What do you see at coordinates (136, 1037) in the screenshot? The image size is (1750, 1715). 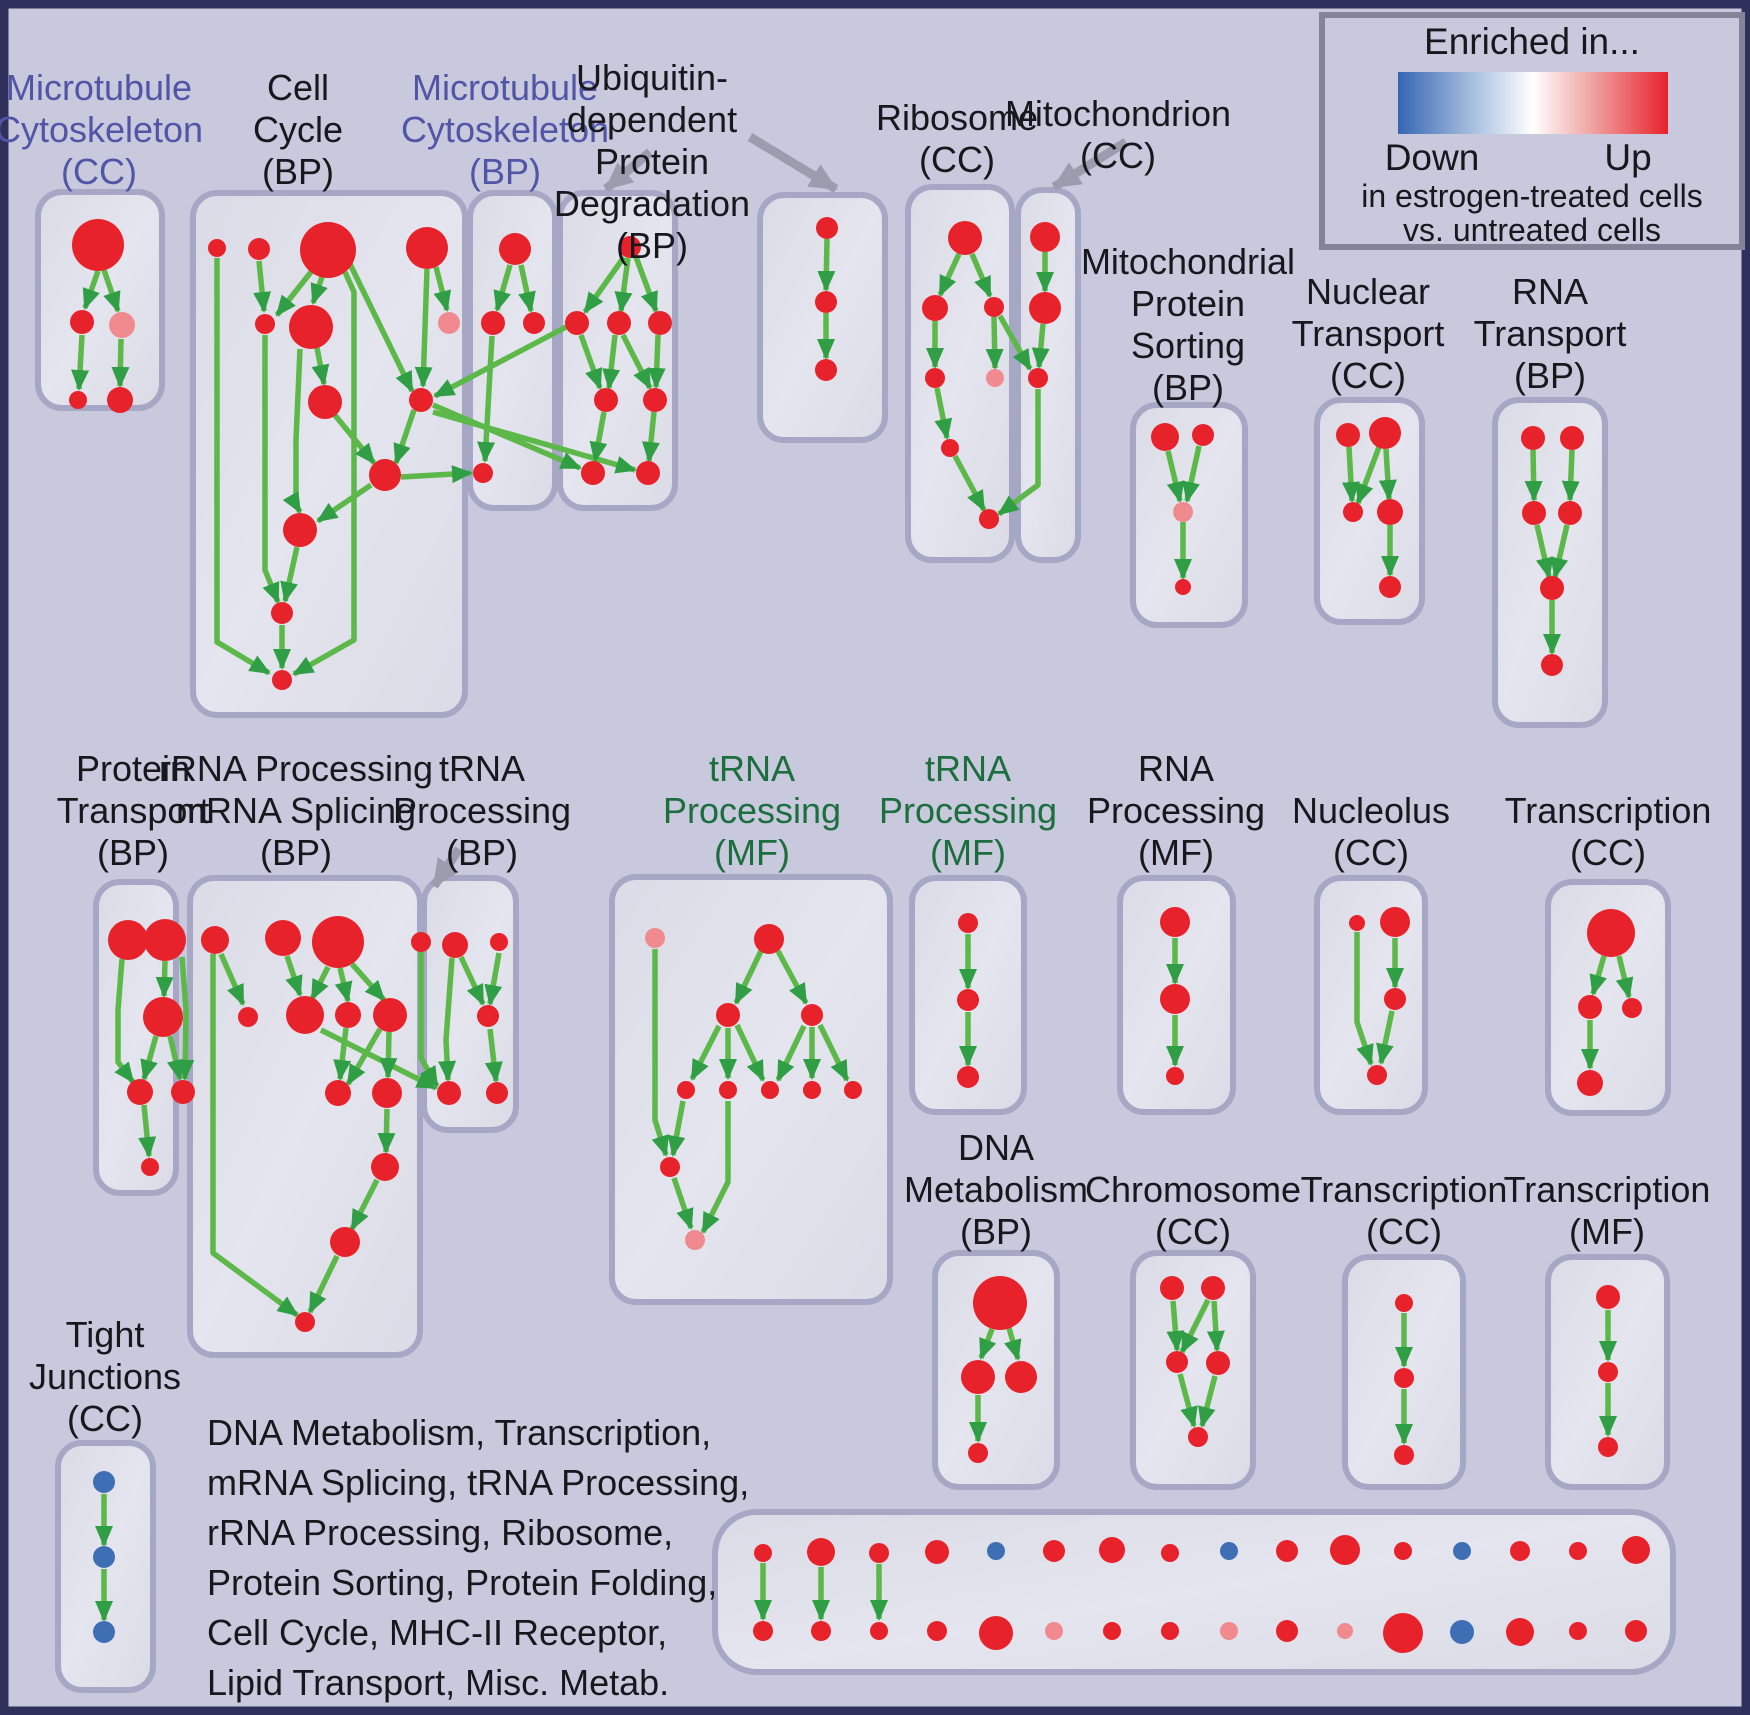 I see `cluster-box-protein-transport-bp` at bounding box center [136, 1037].